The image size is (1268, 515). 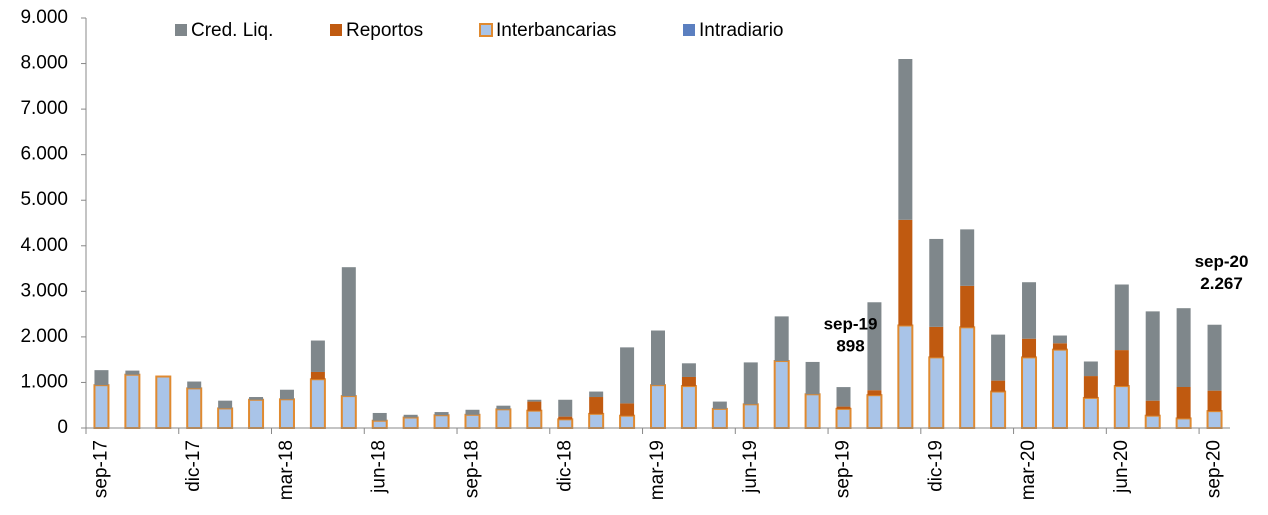 I want to click on x-tick-label: mar-18, so click(x=286, y=470).